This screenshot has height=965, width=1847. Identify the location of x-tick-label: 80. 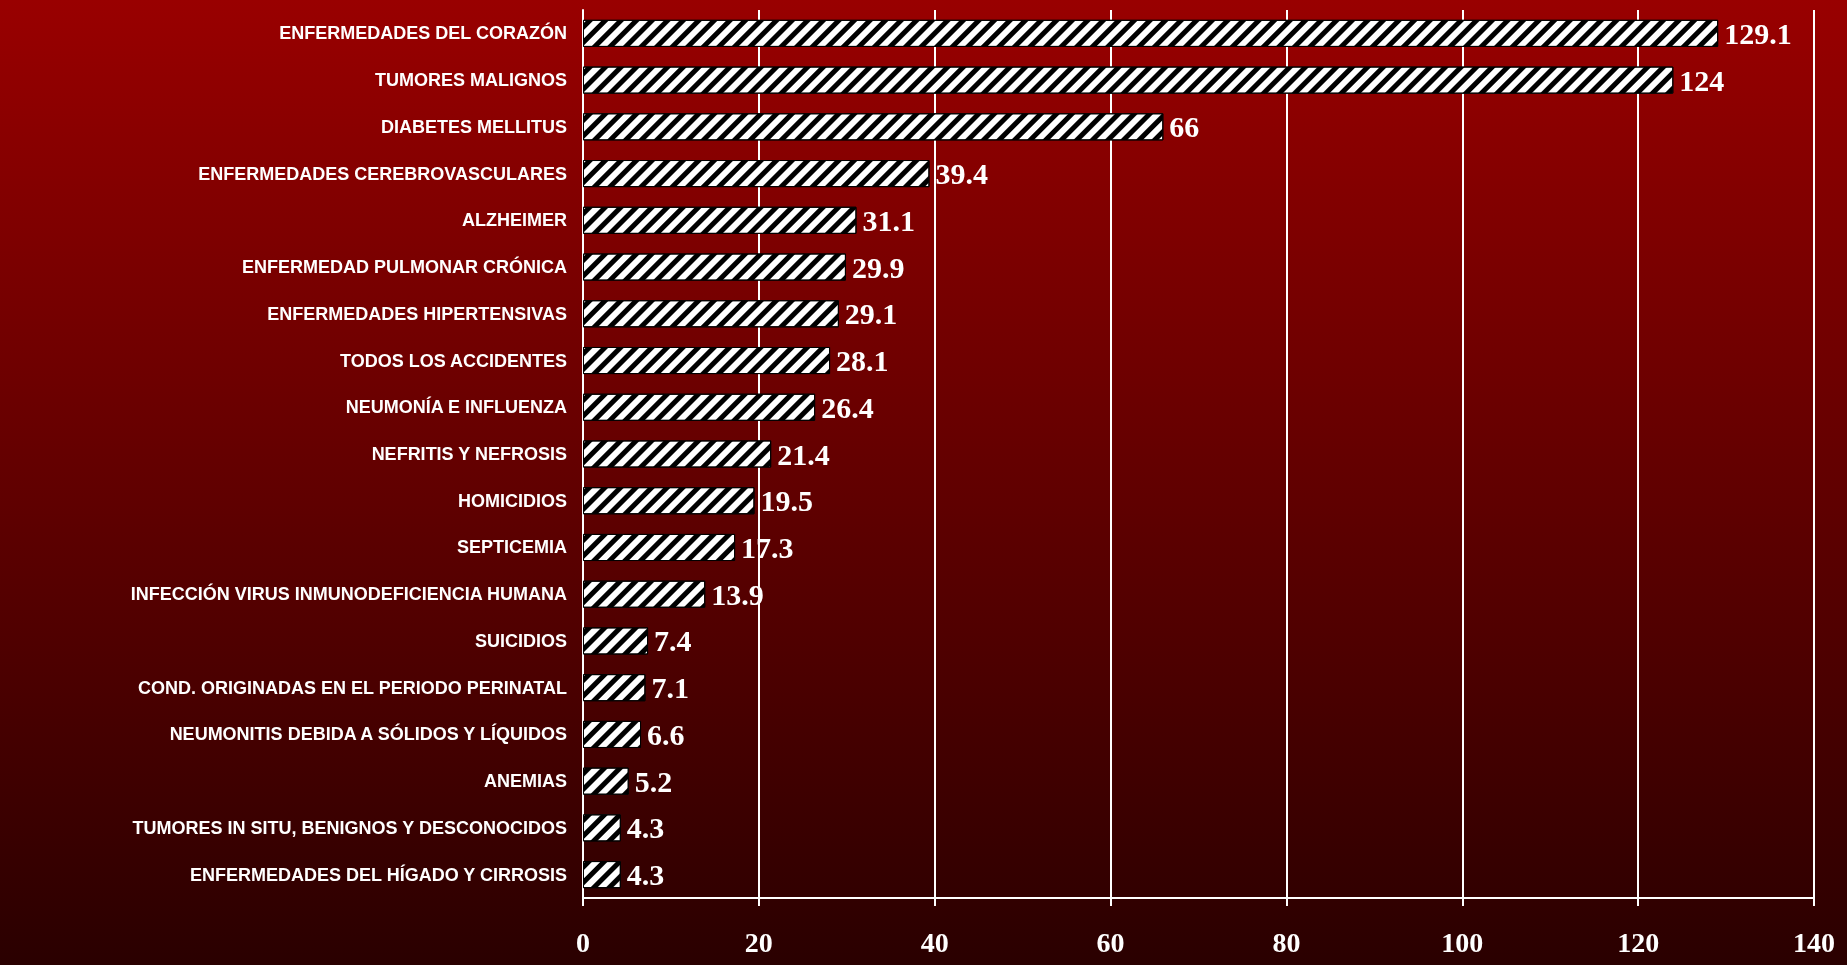
(1286, 942).